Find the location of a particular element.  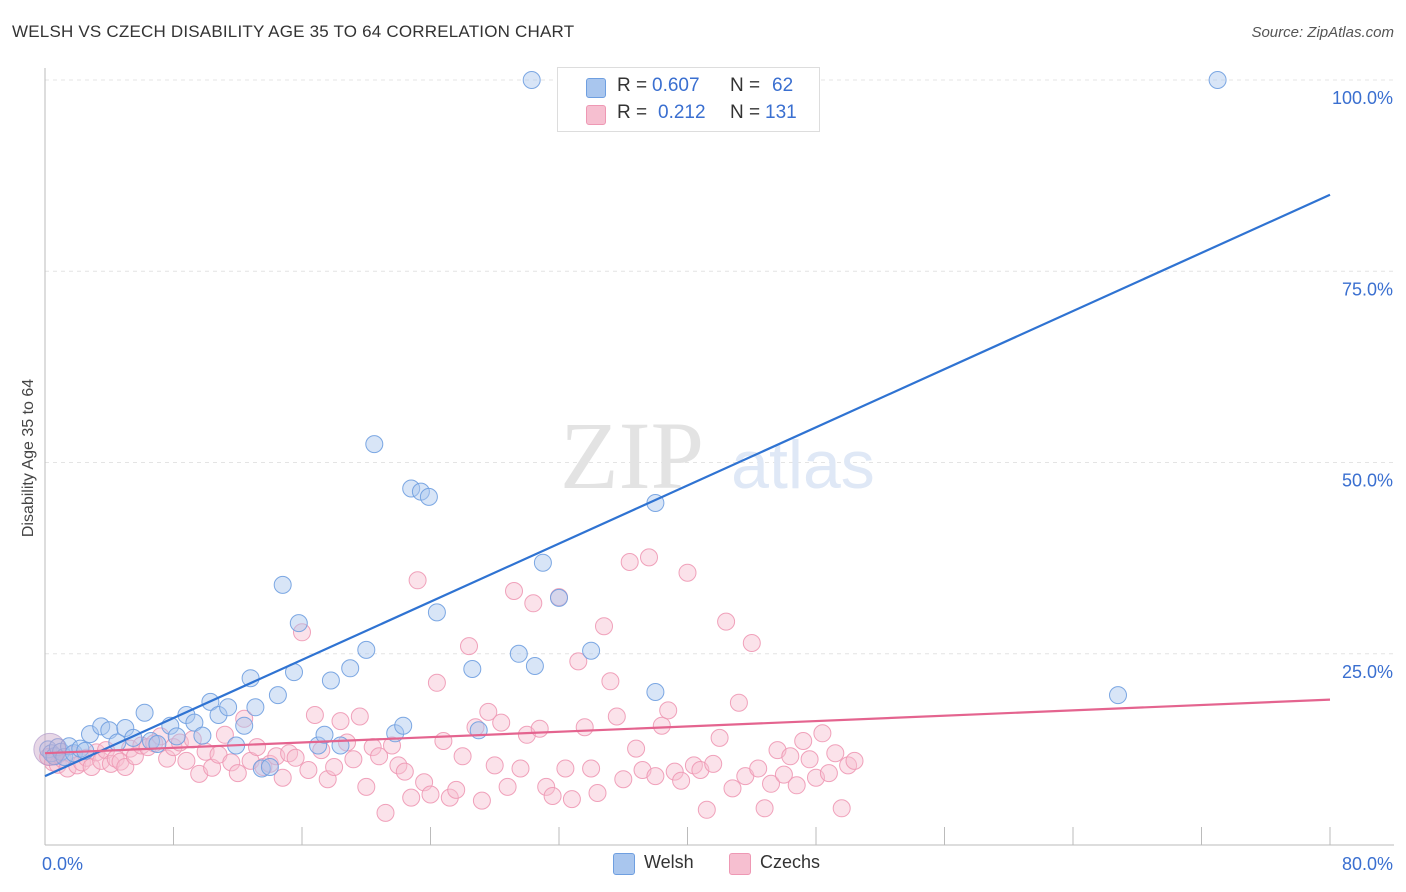

watermark: ZIP atlas is located at coordinates (717, 455).